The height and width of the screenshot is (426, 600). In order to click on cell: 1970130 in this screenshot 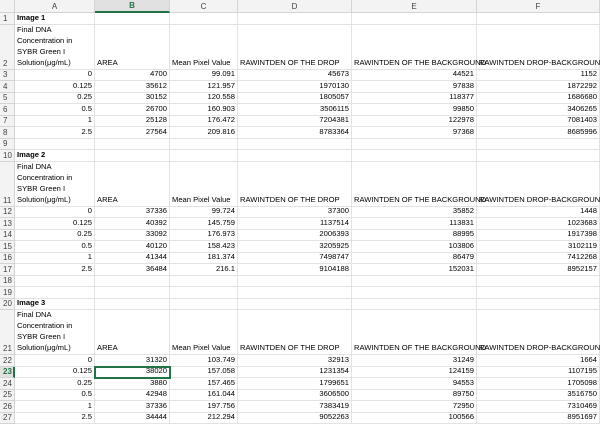, I will do `click(295, 87)`.